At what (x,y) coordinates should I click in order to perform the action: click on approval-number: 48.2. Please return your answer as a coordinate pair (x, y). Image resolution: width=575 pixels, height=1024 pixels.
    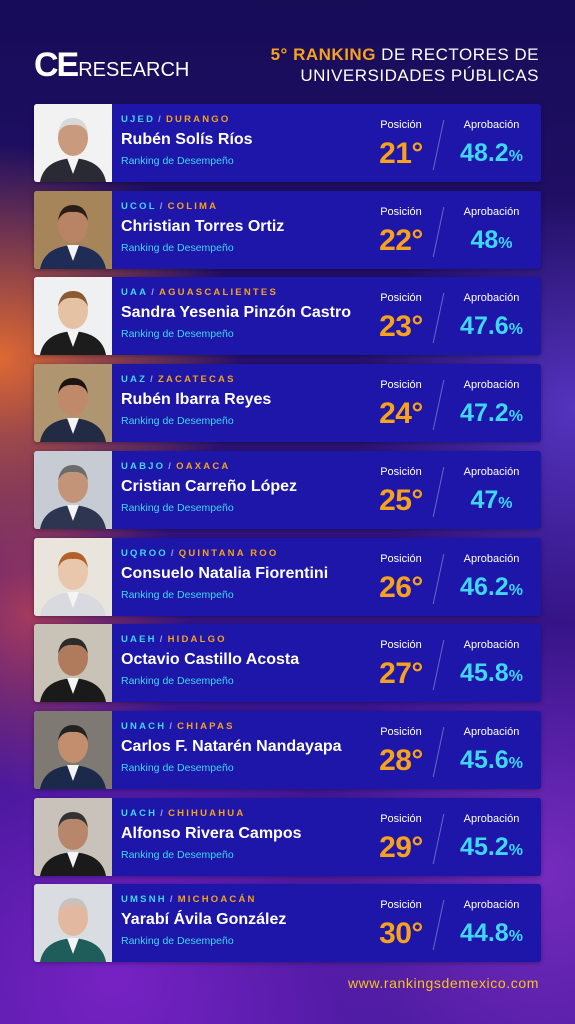
    Looking at the image, I should click on (484, 153).